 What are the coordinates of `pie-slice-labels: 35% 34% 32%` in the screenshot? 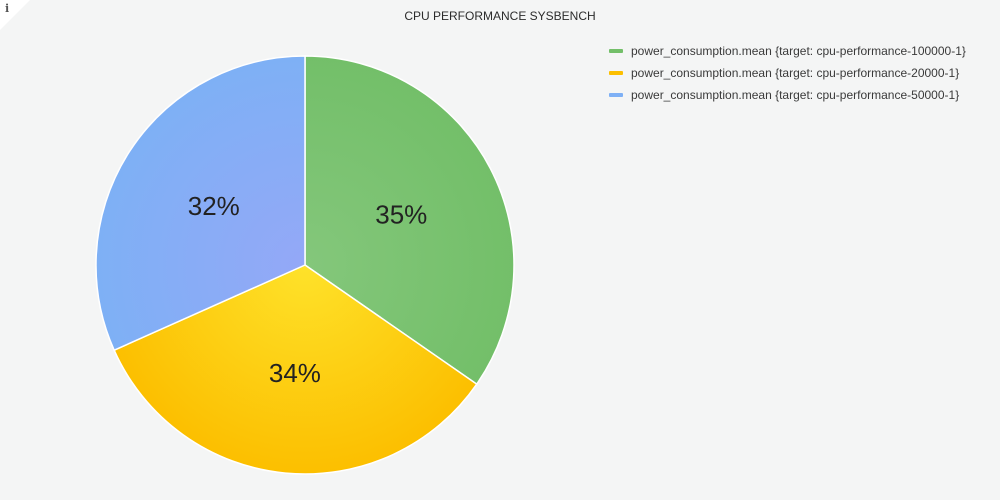 It's located at (308, 289).